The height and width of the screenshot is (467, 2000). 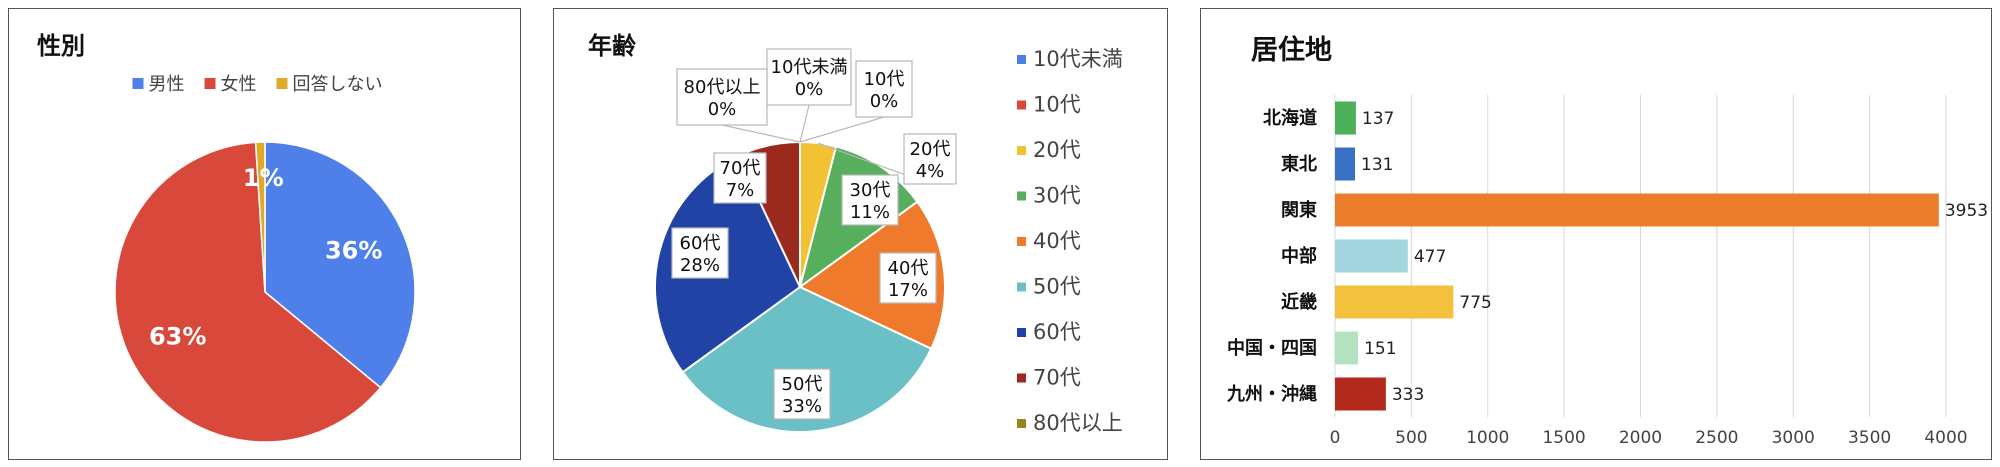 What do you see at coordinates (1299, 302) in the screenshot?
I see `category-label-item-4: 近畿` at bounding box center [1299, 302].